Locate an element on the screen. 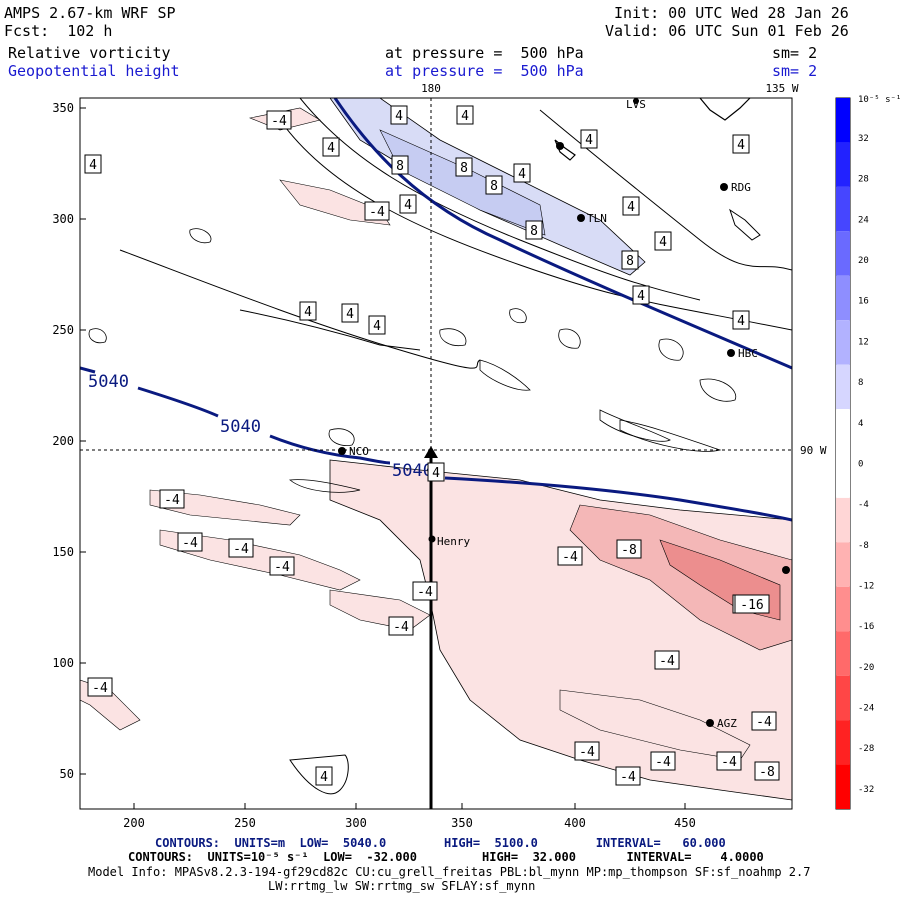  y-tick: 200 is located at coordinates (63, 441).